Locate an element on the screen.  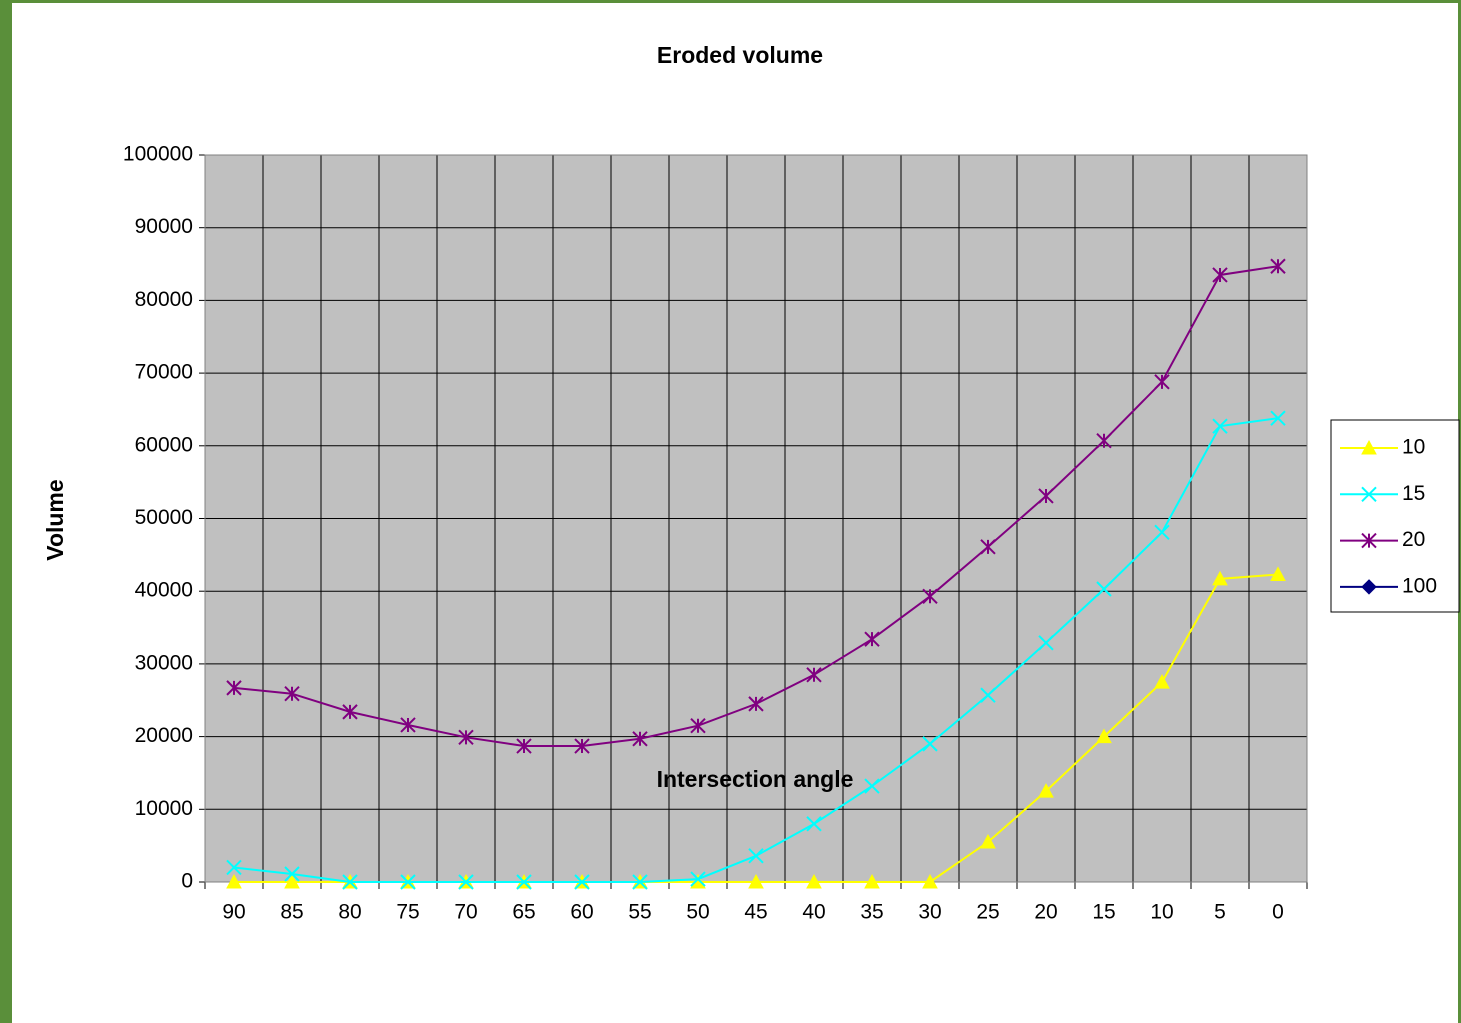
x-tick-label: 55 is located at coordinates (639, 912).